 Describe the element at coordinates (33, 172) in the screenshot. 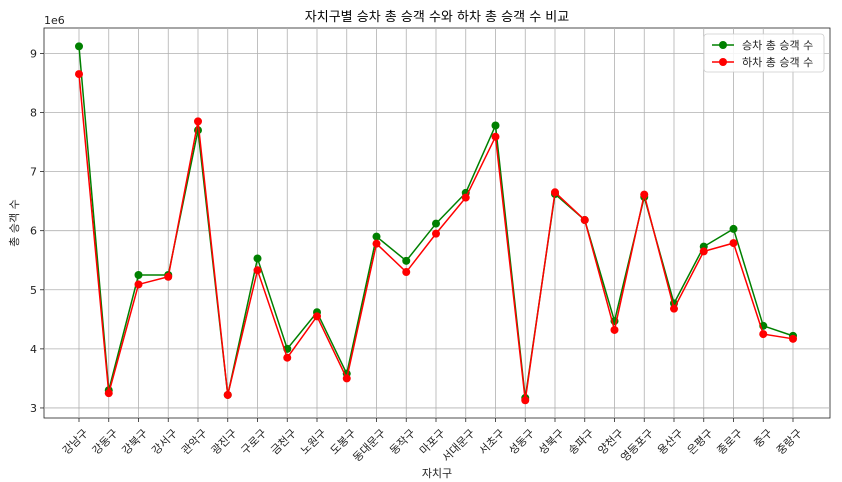

I see `y-tick-label: 7` at that location.